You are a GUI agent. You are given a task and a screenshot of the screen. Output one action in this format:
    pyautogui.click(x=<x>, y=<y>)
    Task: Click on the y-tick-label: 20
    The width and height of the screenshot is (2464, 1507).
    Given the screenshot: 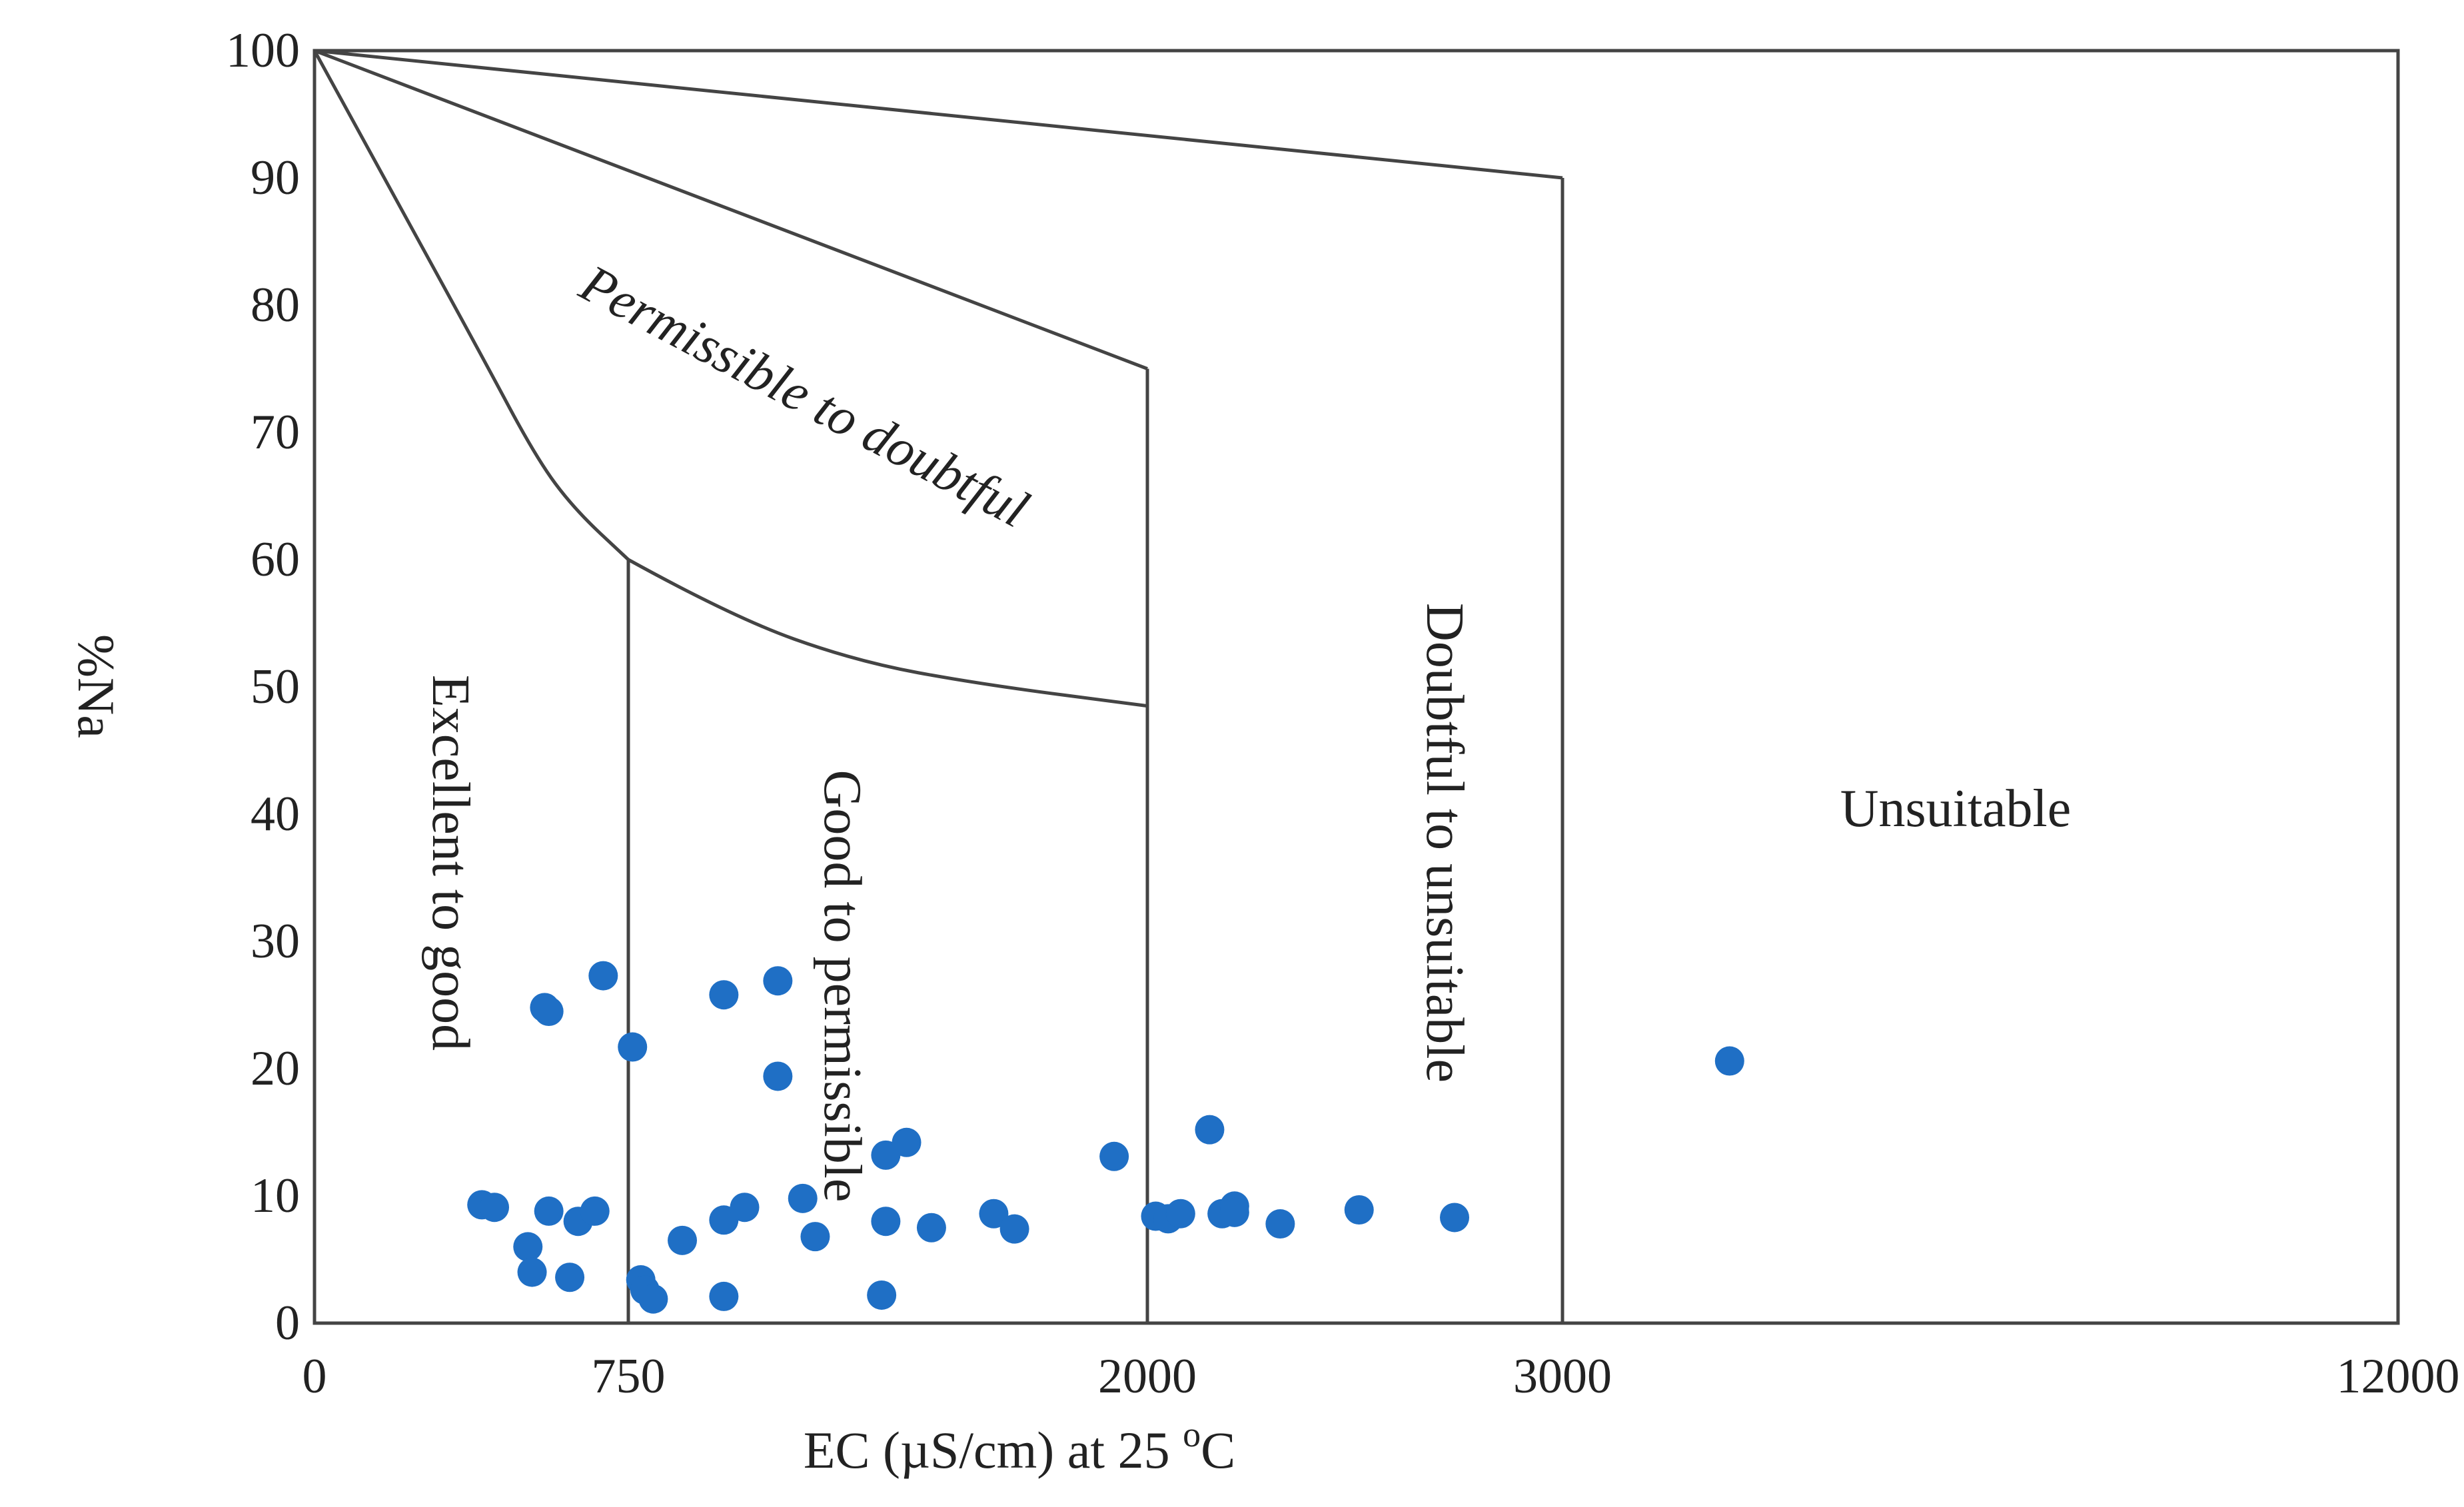 What is the action you would take?
    pyautogui.click(x=275, y=1068)
    